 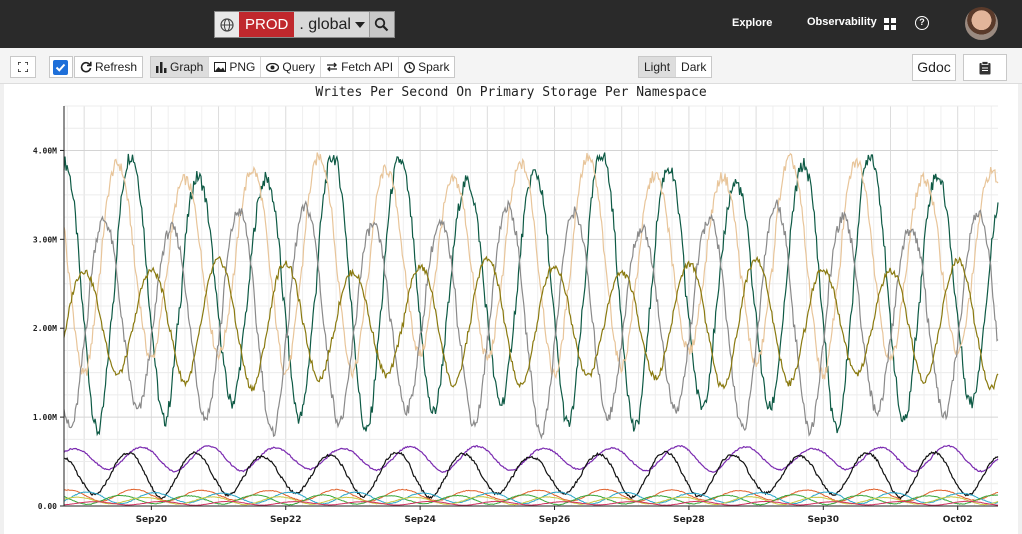 I want to click on fullscreen-button, so click(x=23, y=67).